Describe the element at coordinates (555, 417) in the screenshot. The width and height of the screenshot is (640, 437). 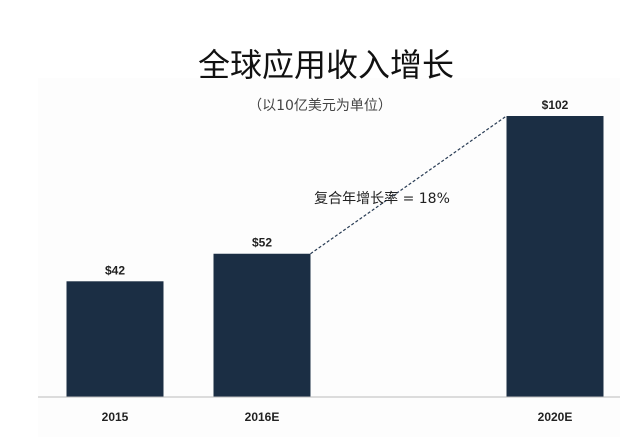
I see `x-tick-label-2020e: 2020E` at that location.